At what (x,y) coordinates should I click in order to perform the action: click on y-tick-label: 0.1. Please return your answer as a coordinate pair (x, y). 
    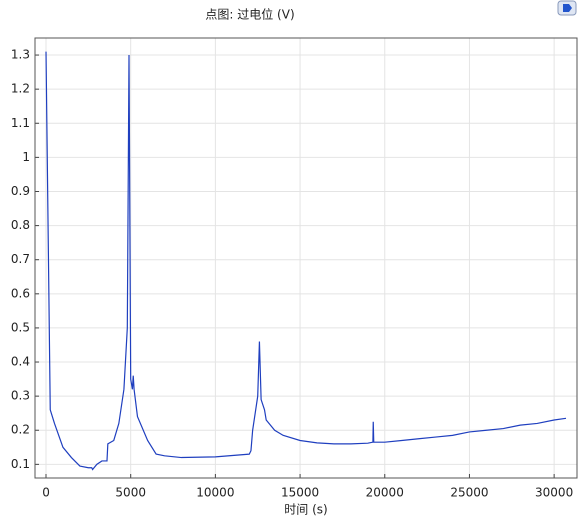
    Looking at the image, I should click on (20, 464).